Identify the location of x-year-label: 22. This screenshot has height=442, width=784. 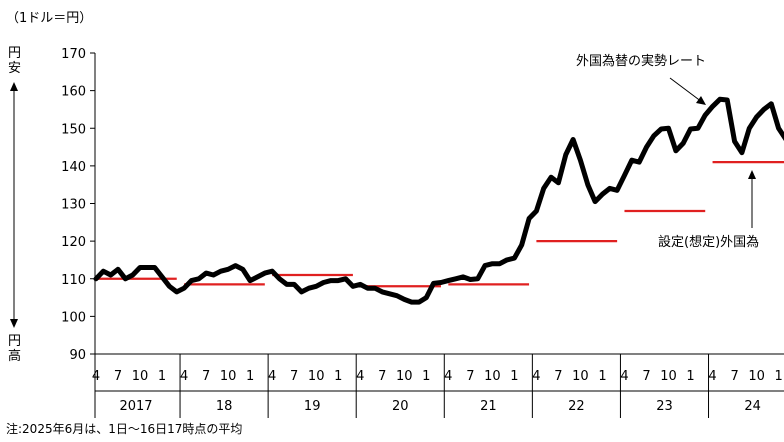
(576, 406).